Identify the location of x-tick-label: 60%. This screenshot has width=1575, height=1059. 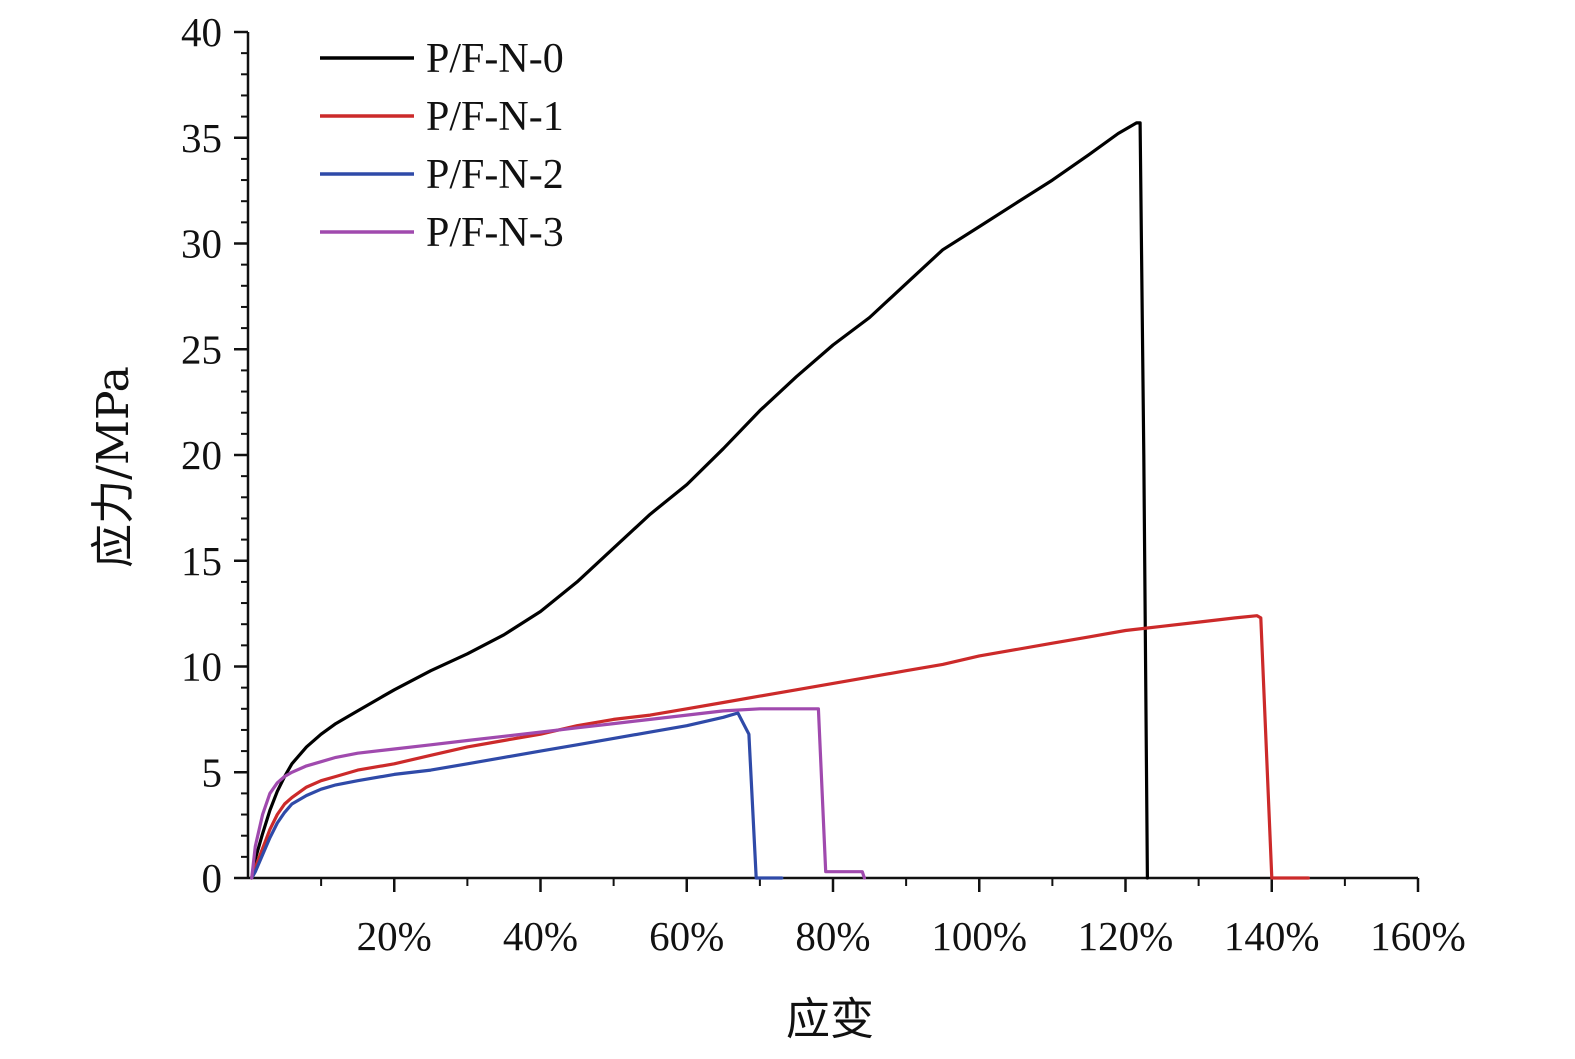
(686, 936).